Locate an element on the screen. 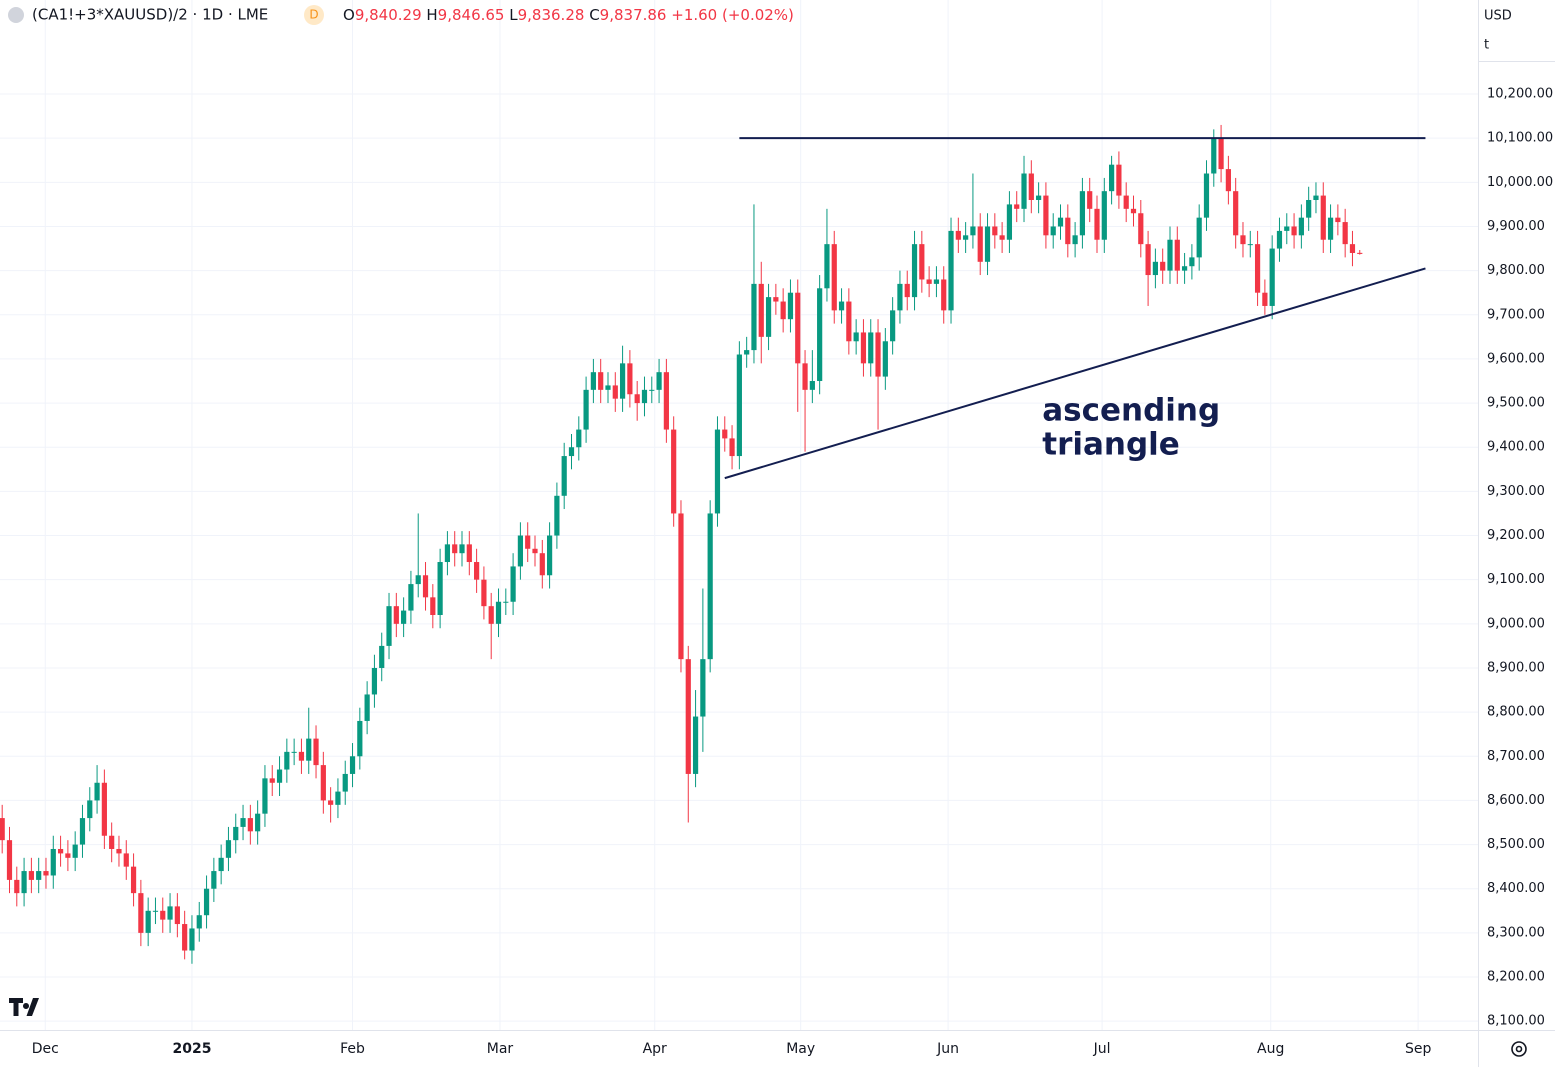 This screenshot has width=1555, height=1067. y-tick-label: 10,100.00 is located at coordinates (1520, 138).